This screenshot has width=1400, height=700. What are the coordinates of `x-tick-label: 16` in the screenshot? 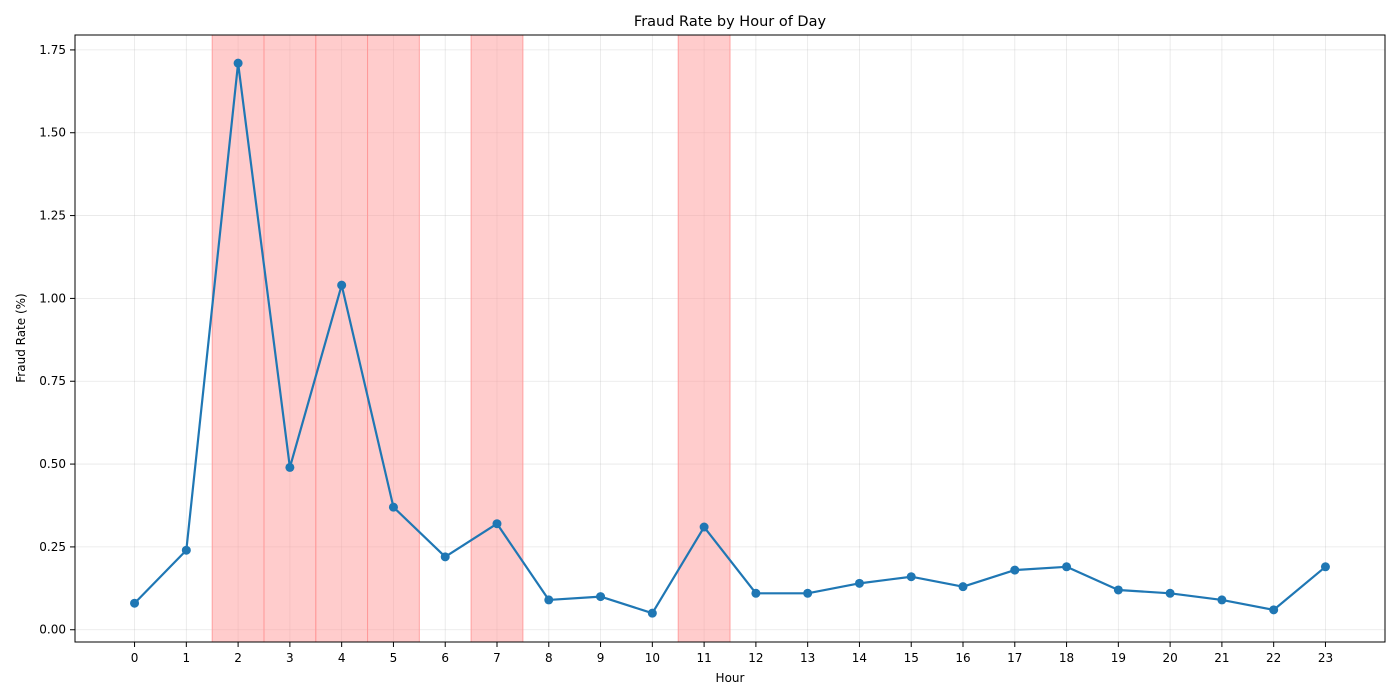 It's located at (962, 658).